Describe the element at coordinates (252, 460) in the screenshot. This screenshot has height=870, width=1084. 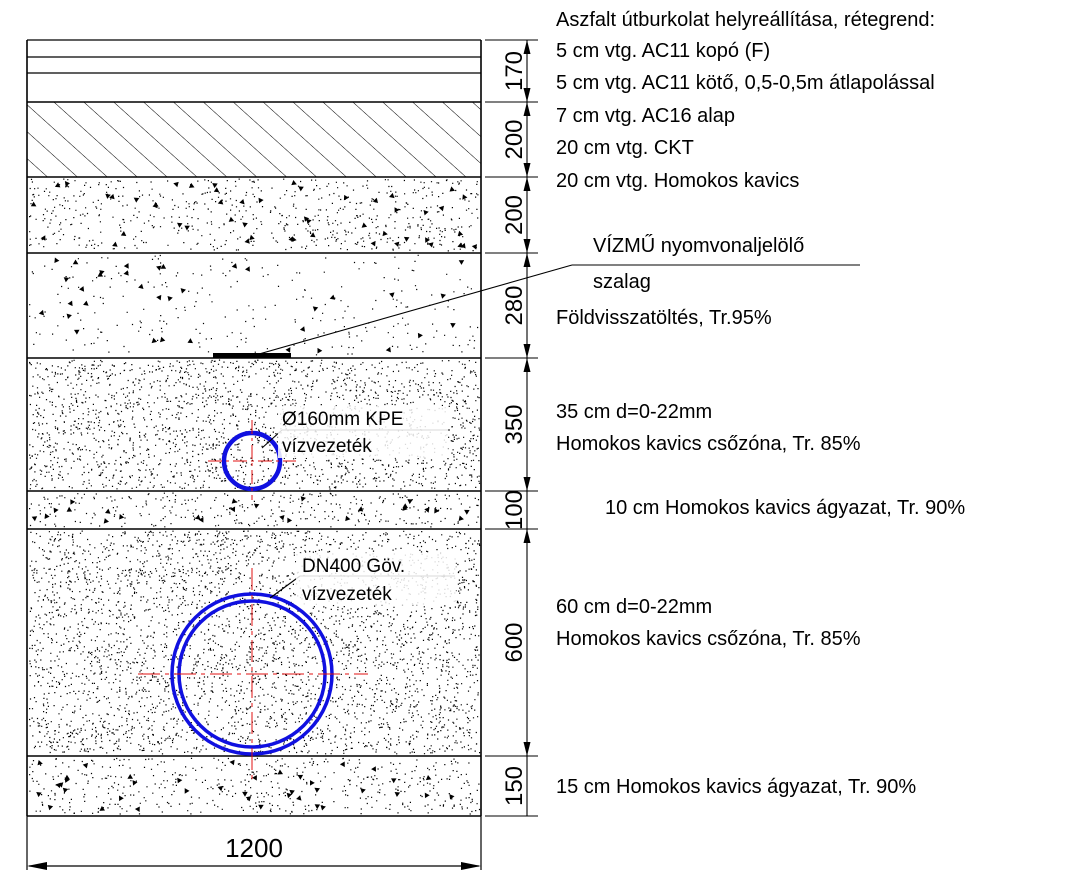
I see `small-pipe` at that location.